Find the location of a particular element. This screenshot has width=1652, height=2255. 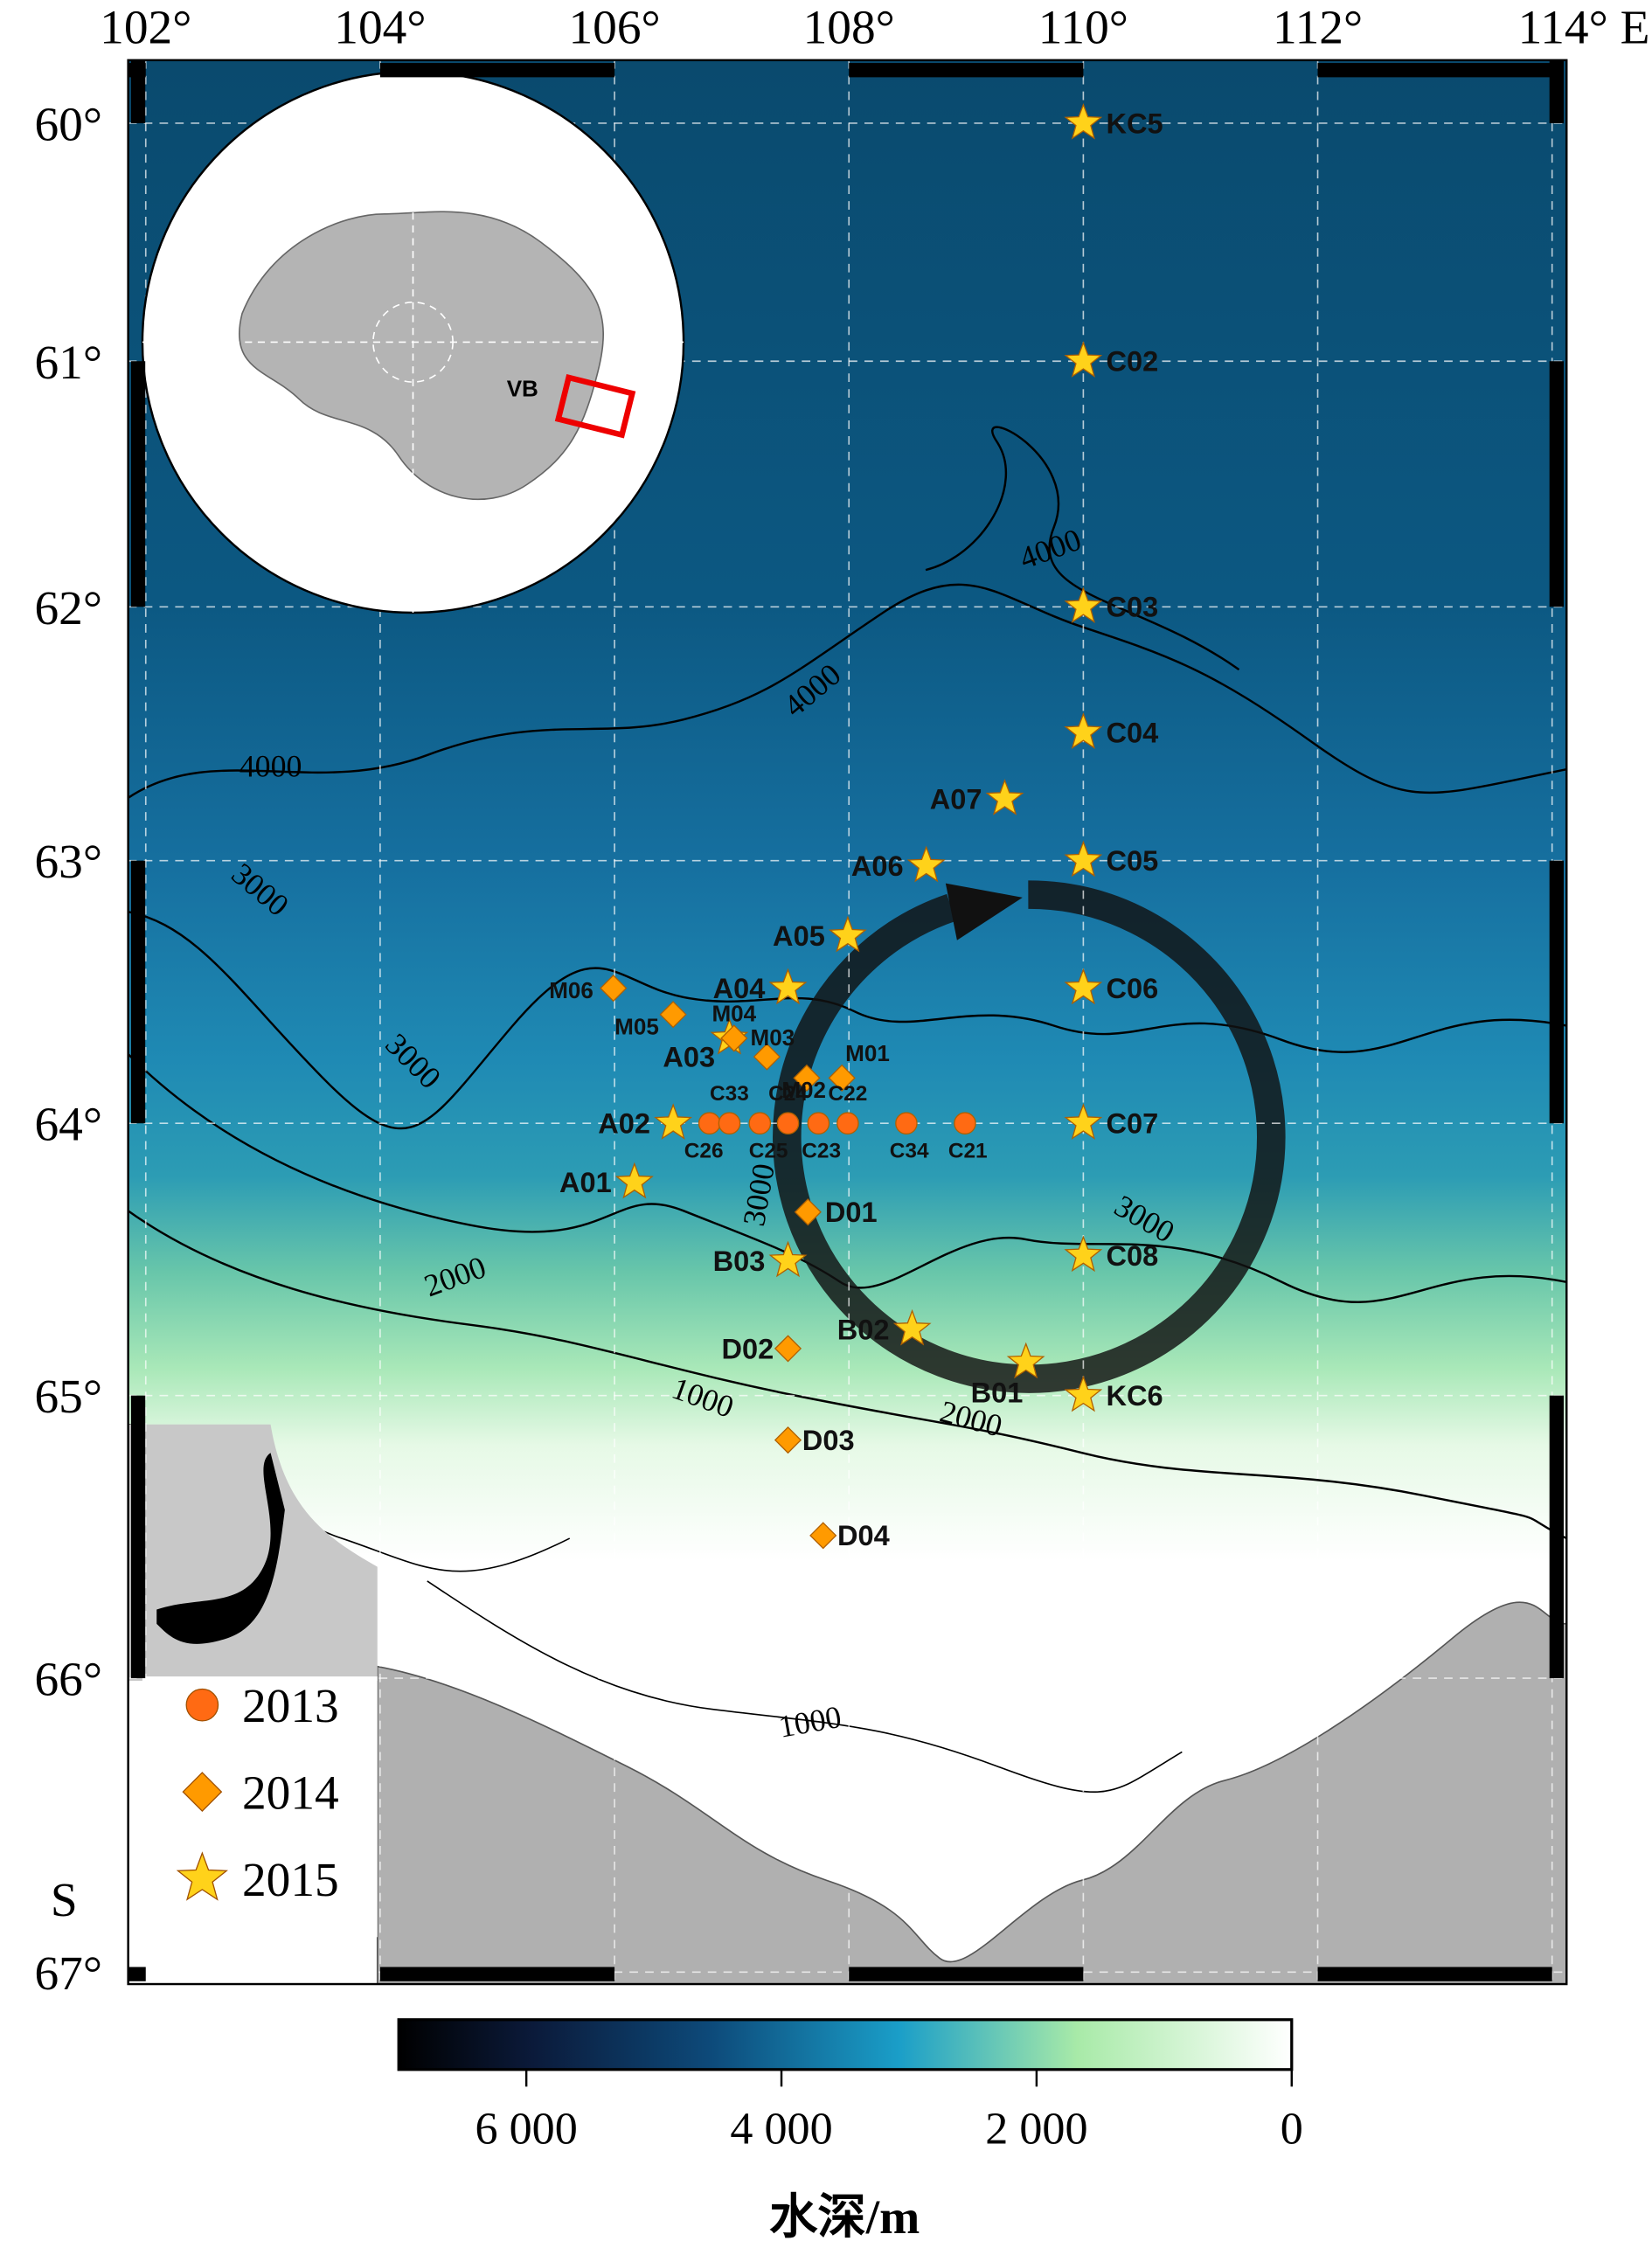

station-label: KC5 is located at coordinates (1135, 123).